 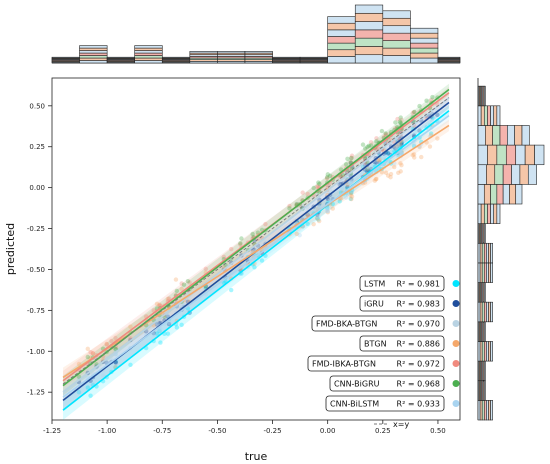 I want to click on legend-reference-label: x=y, so click(x=401, y=424).